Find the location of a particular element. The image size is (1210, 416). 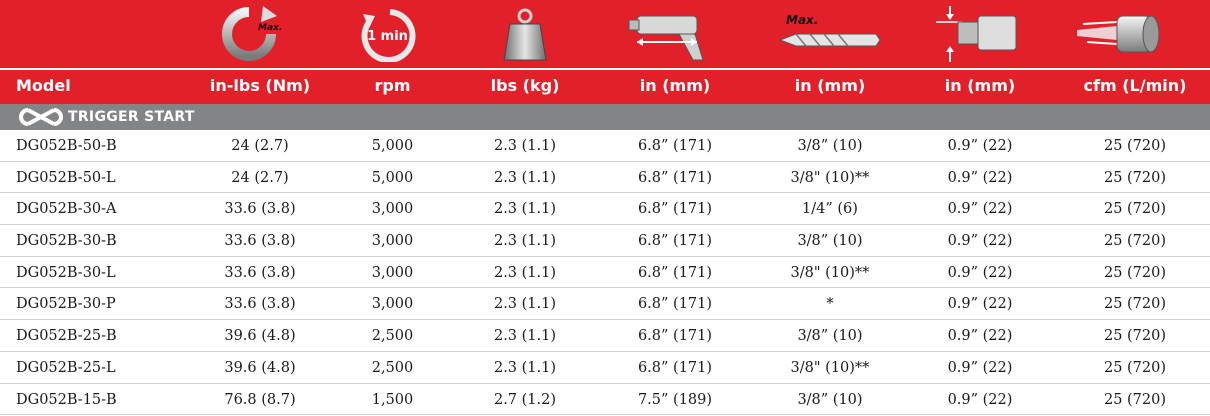

cell-model: DG052B-25-B is located at coordinates (66, 336).